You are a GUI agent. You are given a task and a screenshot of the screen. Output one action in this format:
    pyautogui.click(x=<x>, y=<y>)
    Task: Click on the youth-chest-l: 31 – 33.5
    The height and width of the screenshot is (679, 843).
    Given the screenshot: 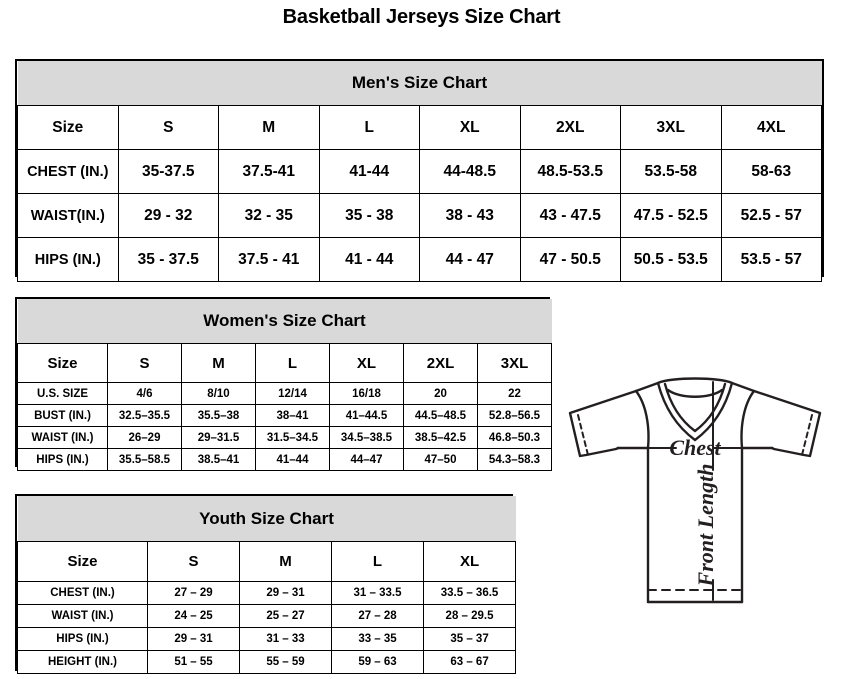 What is the action you would take?
    pyautogui.click(x=377, y=593)
    